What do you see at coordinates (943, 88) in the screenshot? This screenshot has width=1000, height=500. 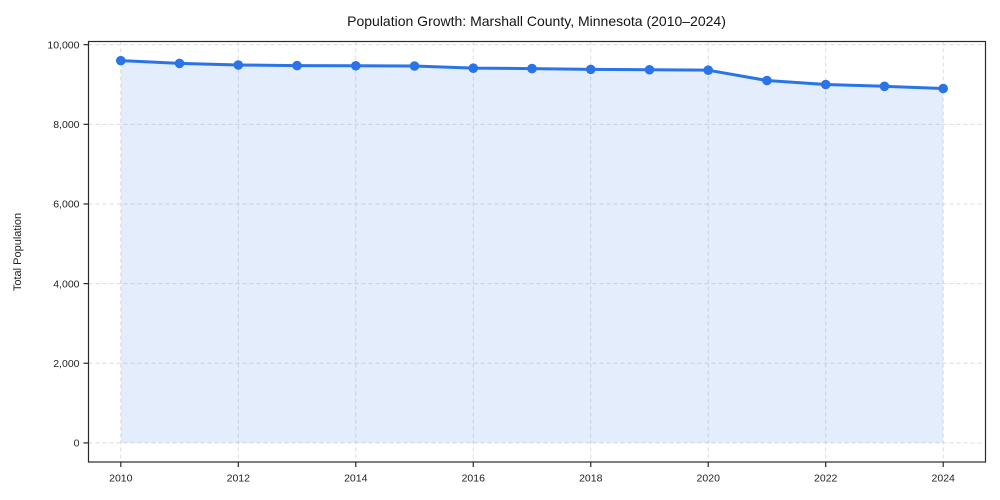 I see `data-point-2024` at bounding box center [943, 88].